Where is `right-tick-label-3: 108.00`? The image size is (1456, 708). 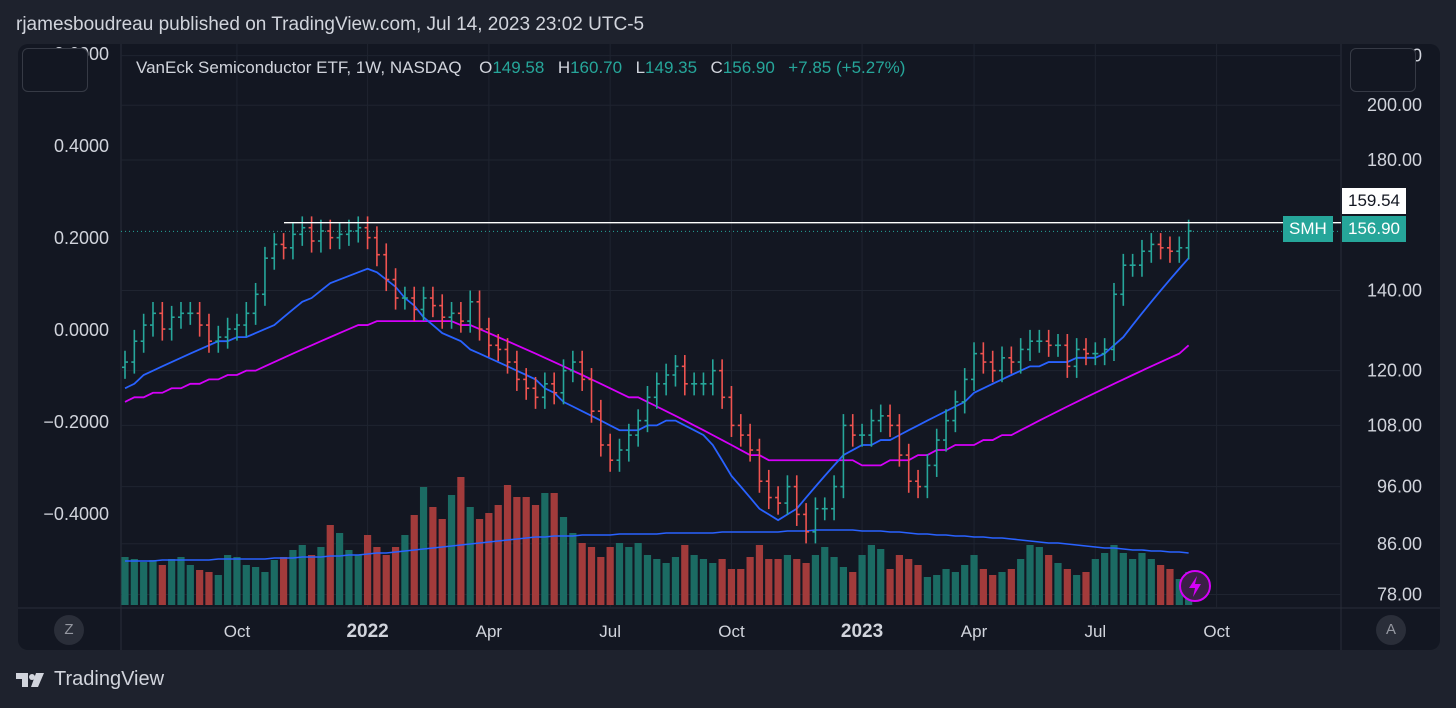 right-tick-label-3: 108.00 is located at coordinates (1394, 425).